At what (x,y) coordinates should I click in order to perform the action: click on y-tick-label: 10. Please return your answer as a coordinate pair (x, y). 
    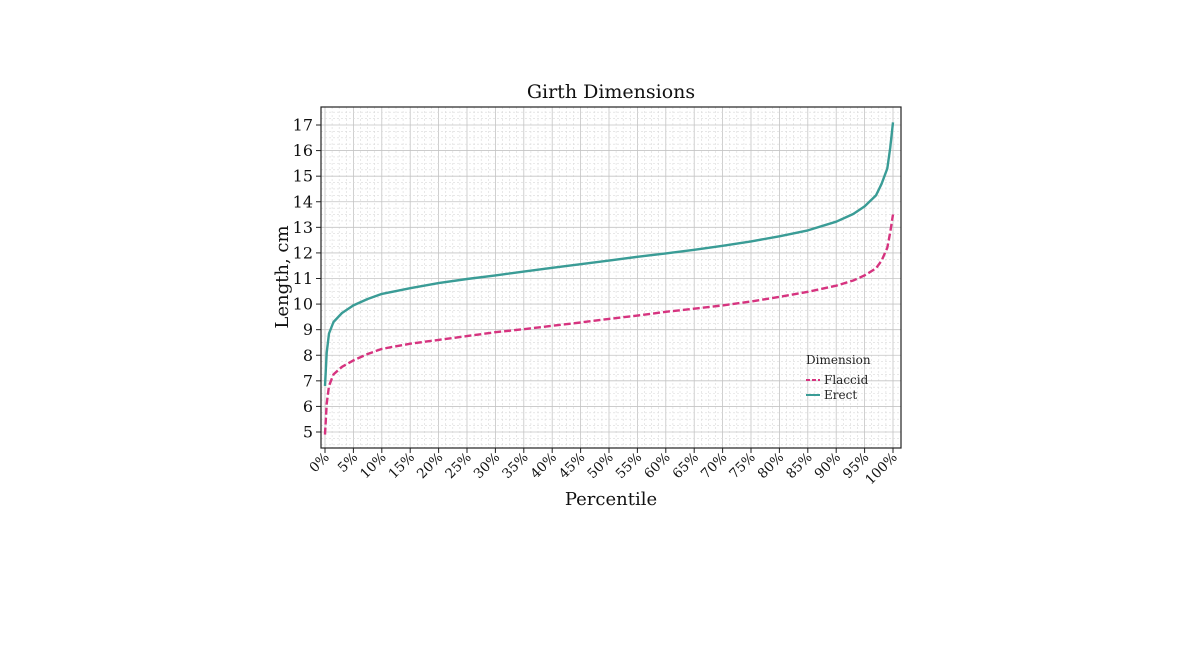
    Looking at the image, I should click on (303, 304).